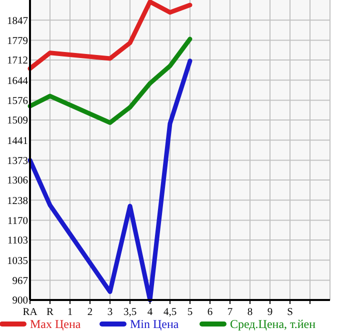  Describe the element at coordinates (20, 301) in the screenshot. I see `y-tick-label: 900` at that location.